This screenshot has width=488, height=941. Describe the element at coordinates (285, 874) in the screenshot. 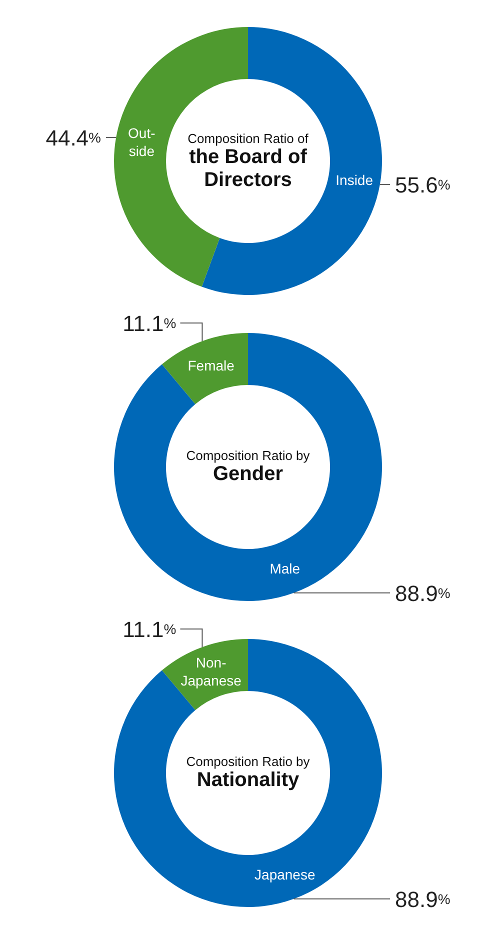

I see `slice-label: Japanese` at that location.